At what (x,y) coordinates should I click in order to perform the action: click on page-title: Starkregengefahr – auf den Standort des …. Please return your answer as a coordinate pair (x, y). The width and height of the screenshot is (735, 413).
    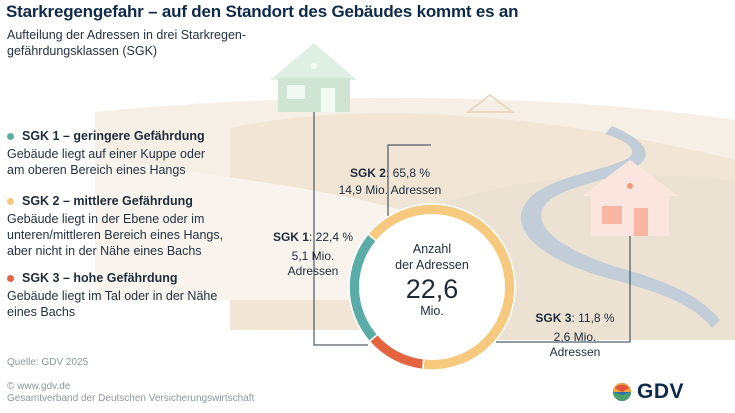
    Looking at the image, I should click on (262, 11).